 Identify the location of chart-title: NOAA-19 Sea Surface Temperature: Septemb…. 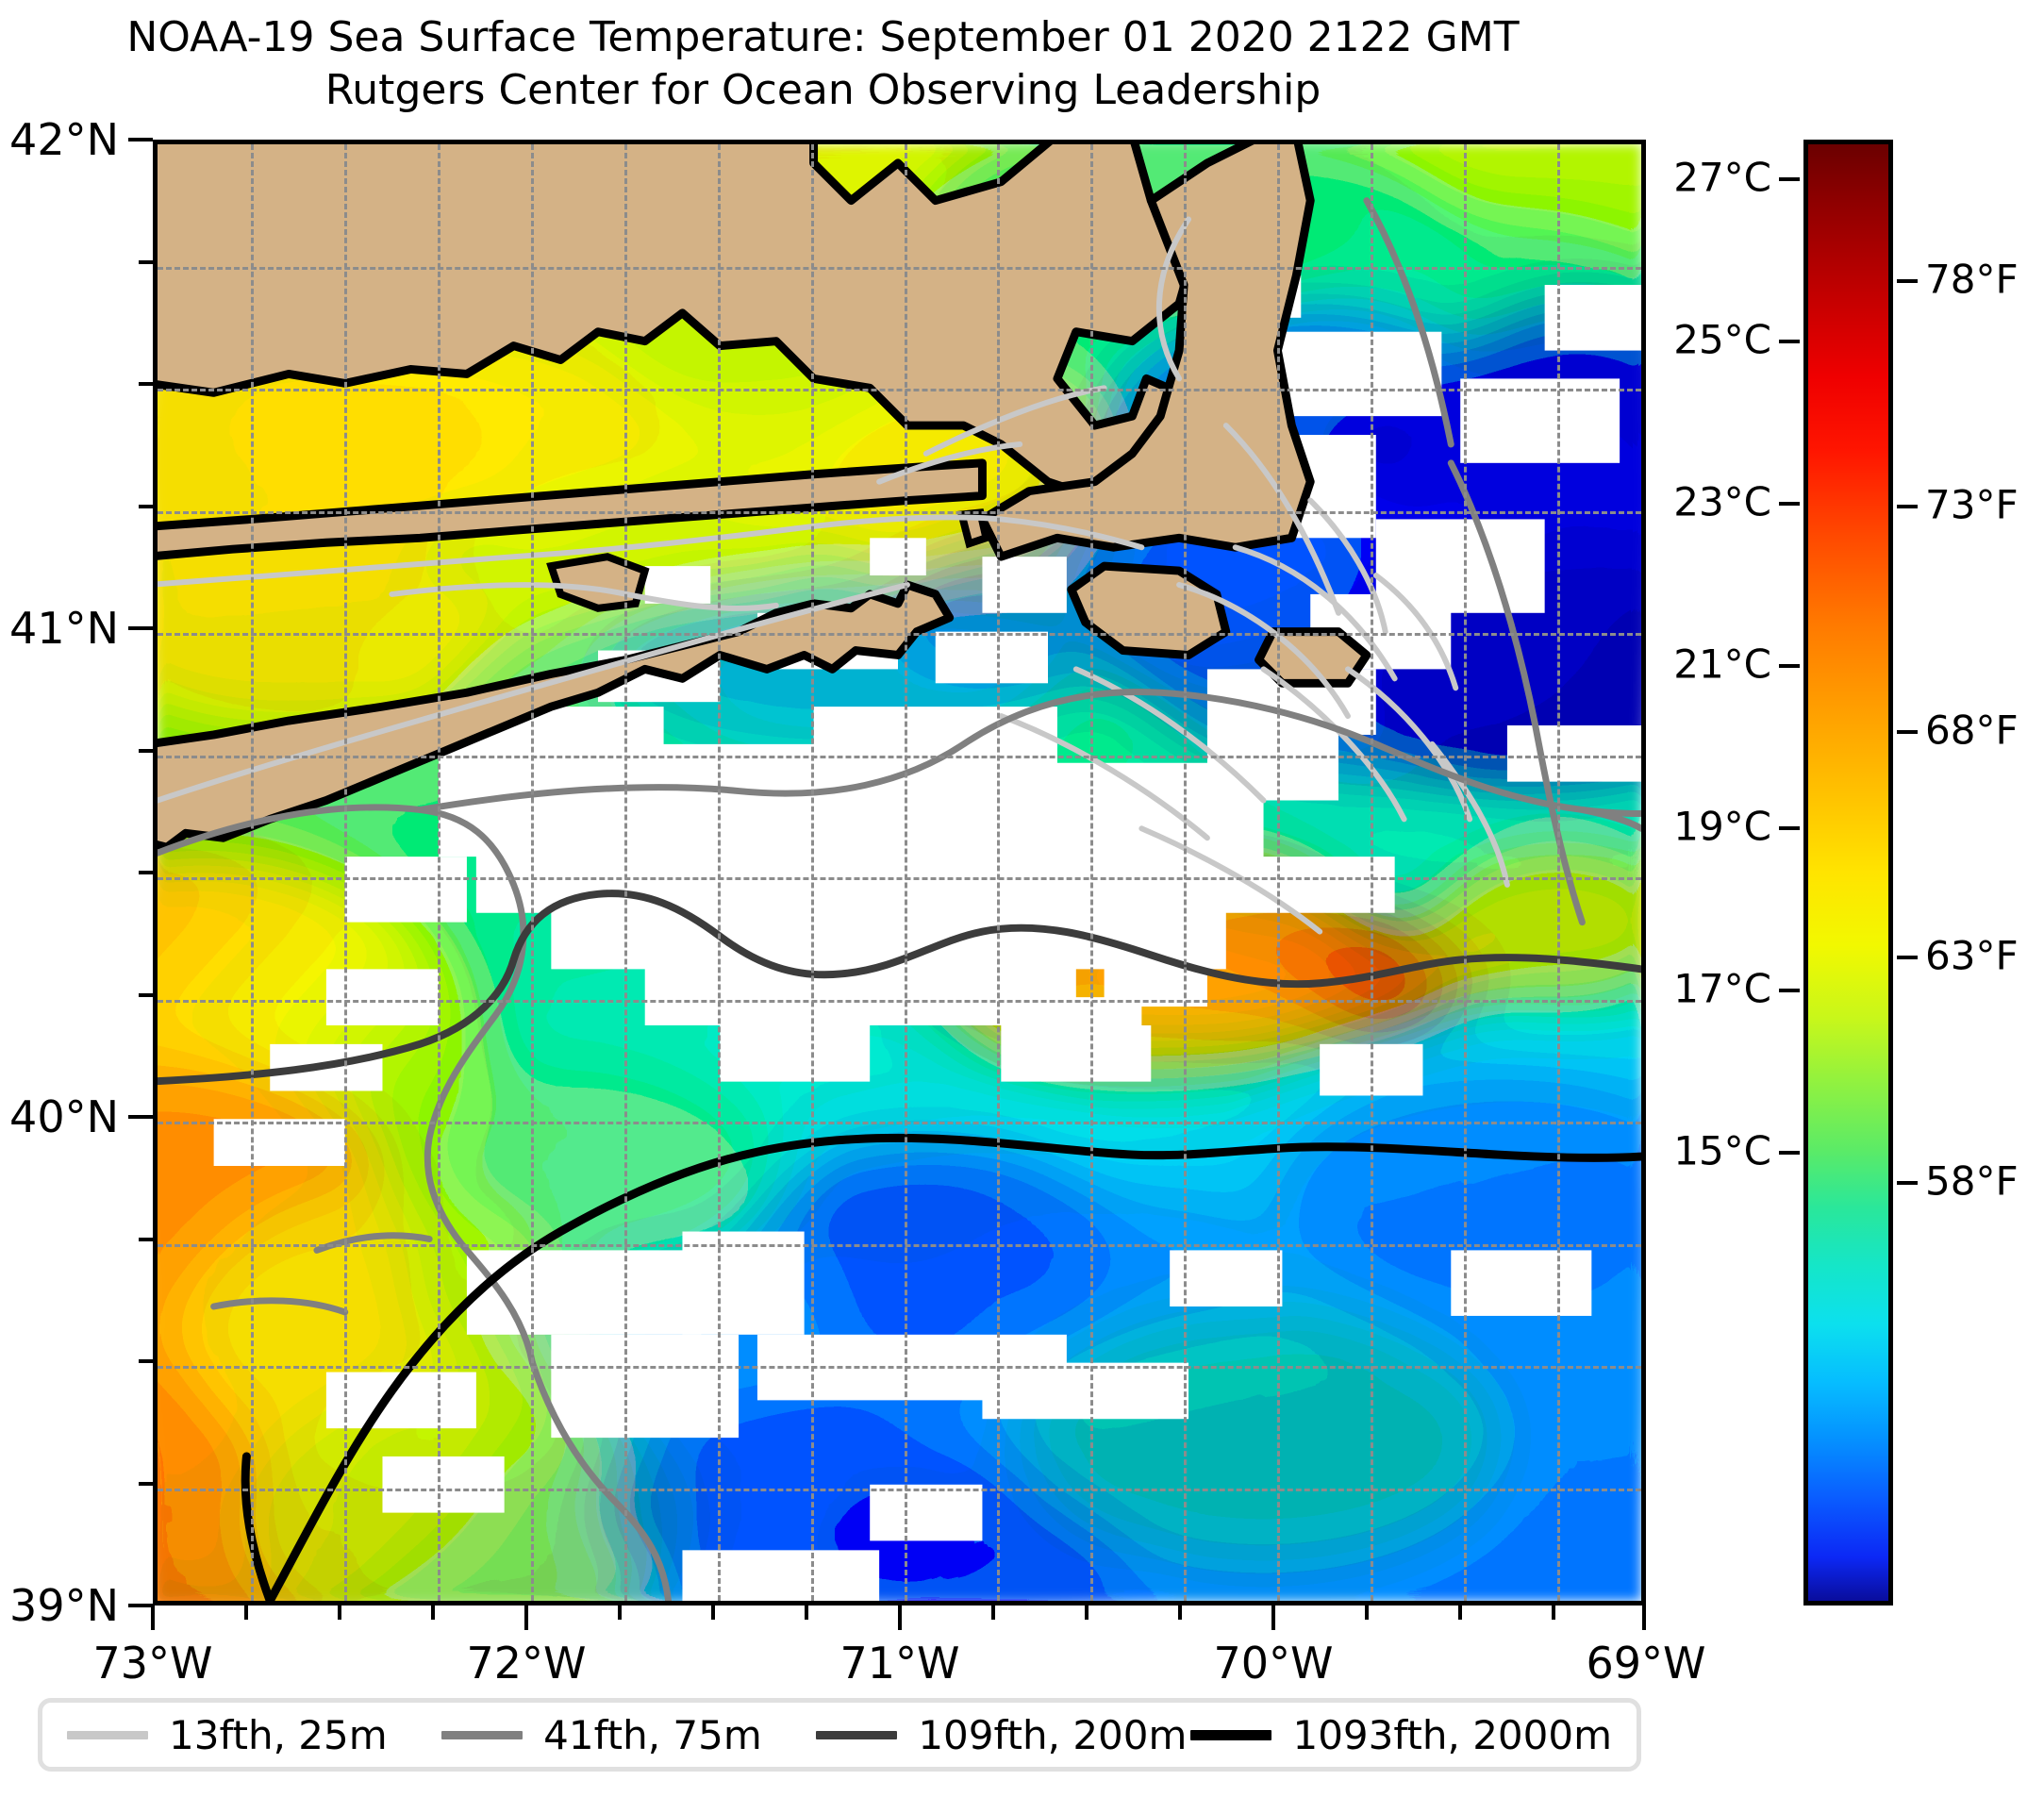
(823, 64).